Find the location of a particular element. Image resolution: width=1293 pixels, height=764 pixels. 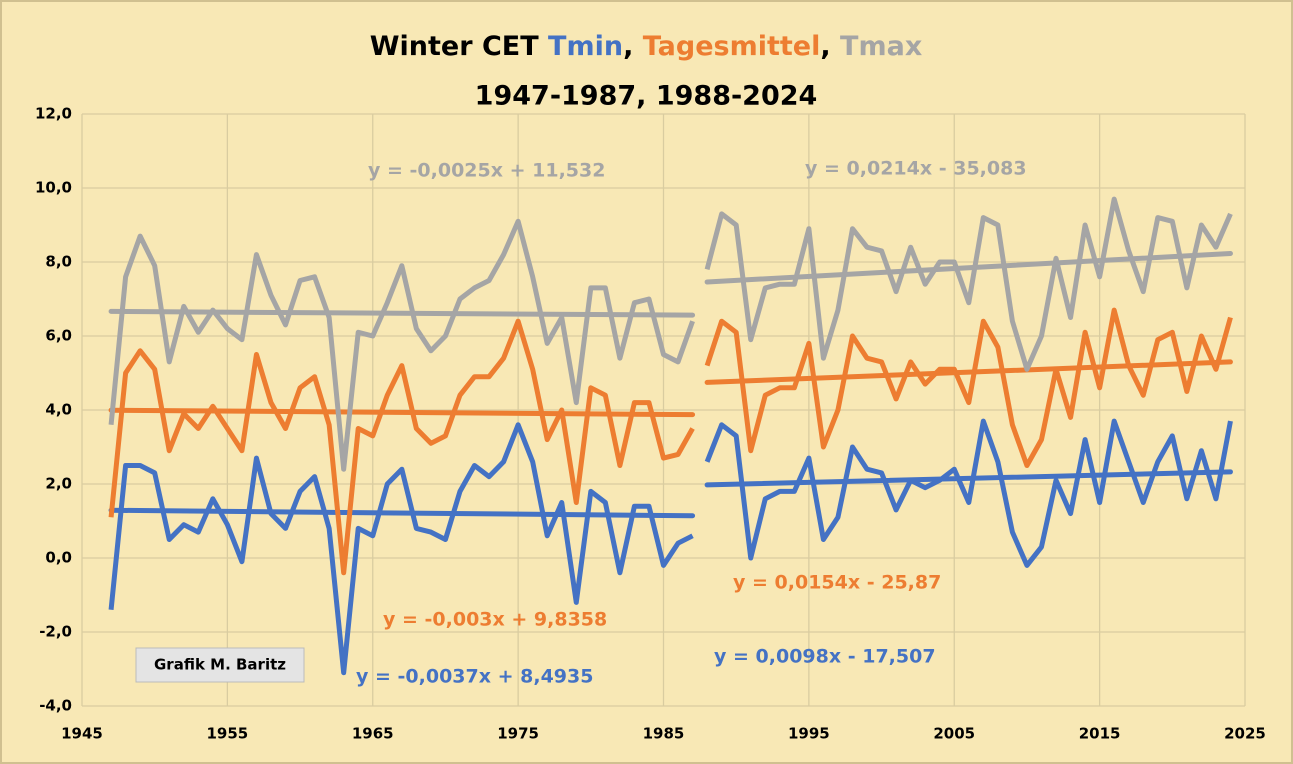

trend-equation: y = 0,0098x - 17,507 is located at coordinates (825, 657).